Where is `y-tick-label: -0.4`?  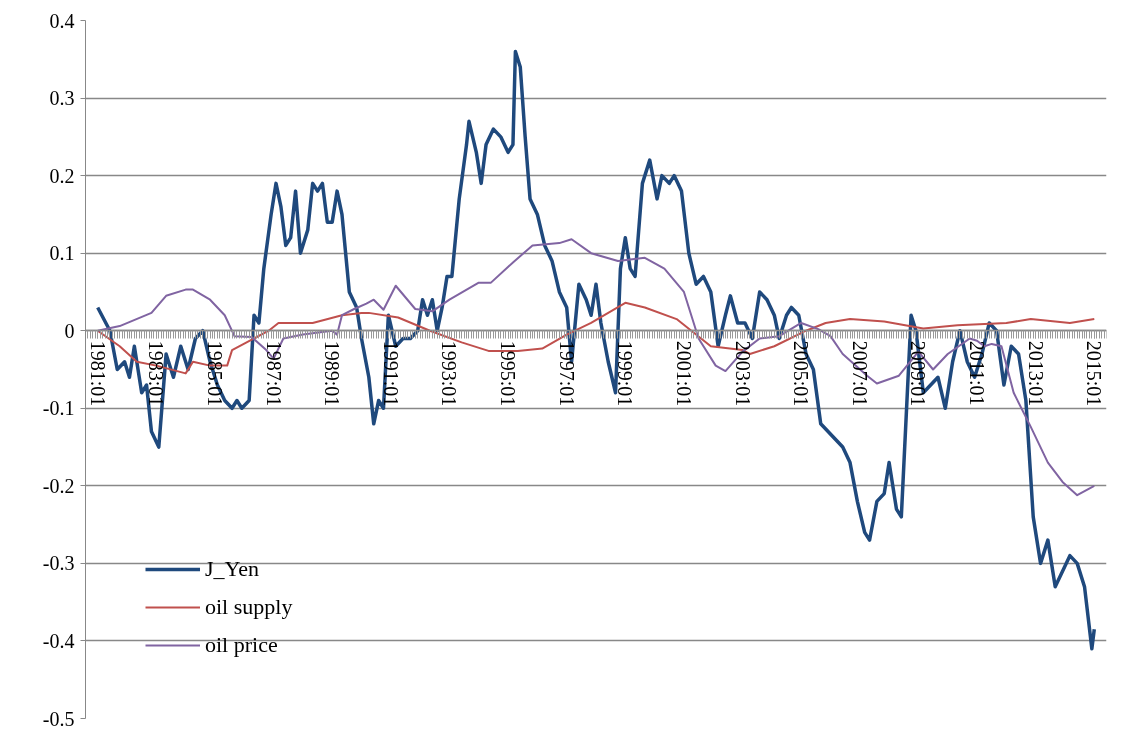 y-tick-label: -0.4 is located at coordinates (58, 640).